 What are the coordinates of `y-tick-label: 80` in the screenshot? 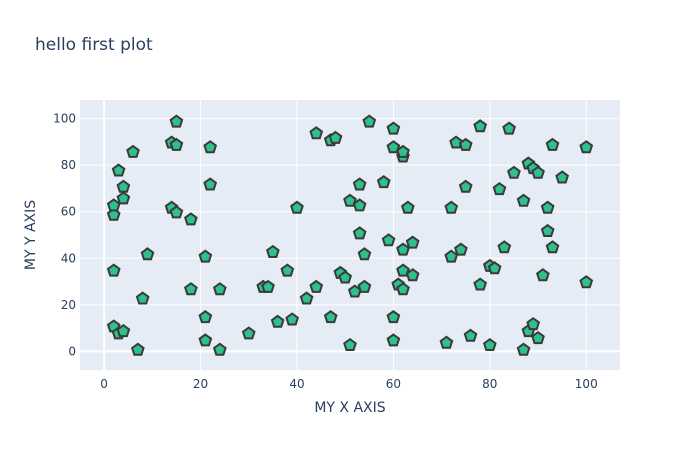 It's located at (68, 165).